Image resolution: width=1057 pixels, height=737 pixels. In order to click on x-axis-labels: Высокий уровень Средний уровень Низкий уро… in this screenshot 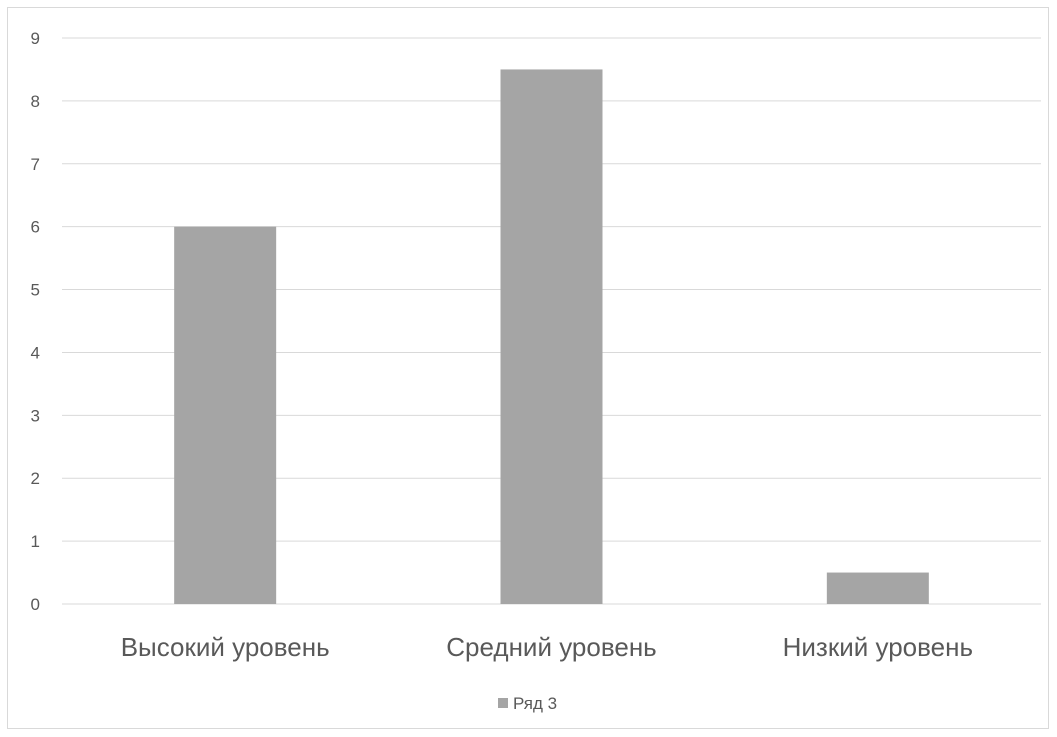, I will do `click(547, 647)`.